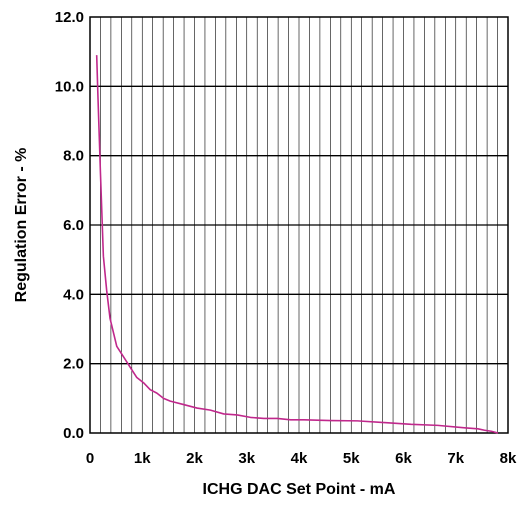 This screenshot has width=521, height=505. I want to click on x-tick-label: 0, so click(90, 458).